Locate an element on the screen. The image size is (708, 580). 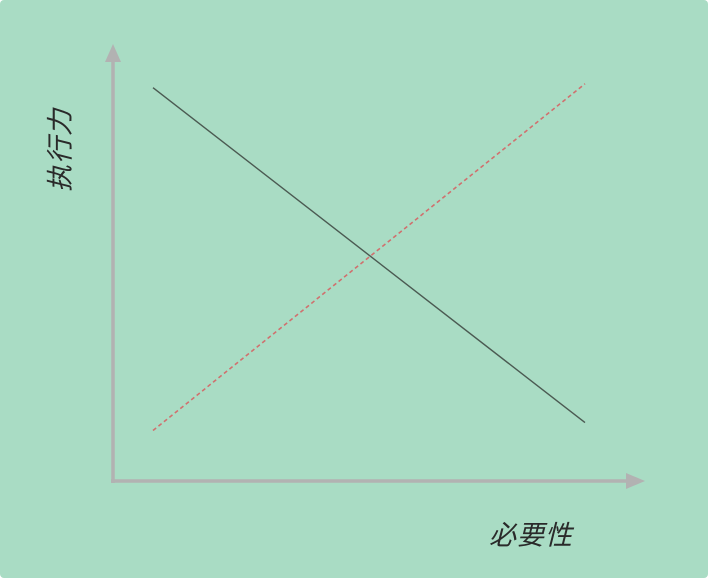
y-axis-arrowhead is located at coordinates (113, 53).